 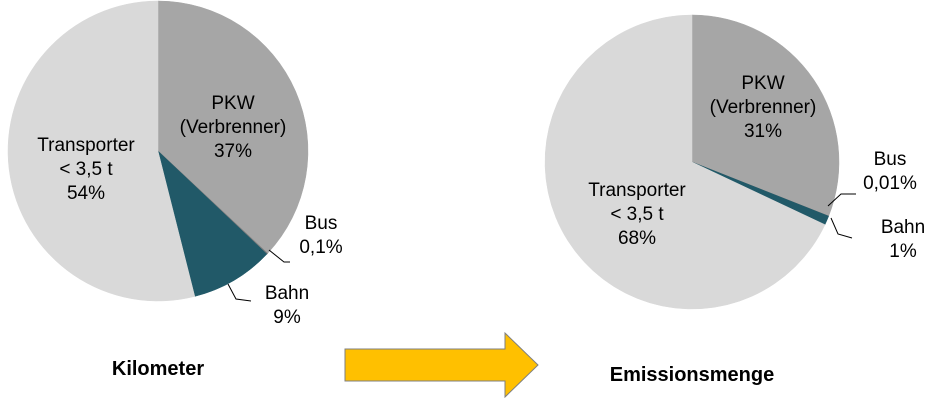 What do you see at coordinates (763, 131) in the screenshot?
I see `slice-label-line: 31%` at bounding box center [763, 131].